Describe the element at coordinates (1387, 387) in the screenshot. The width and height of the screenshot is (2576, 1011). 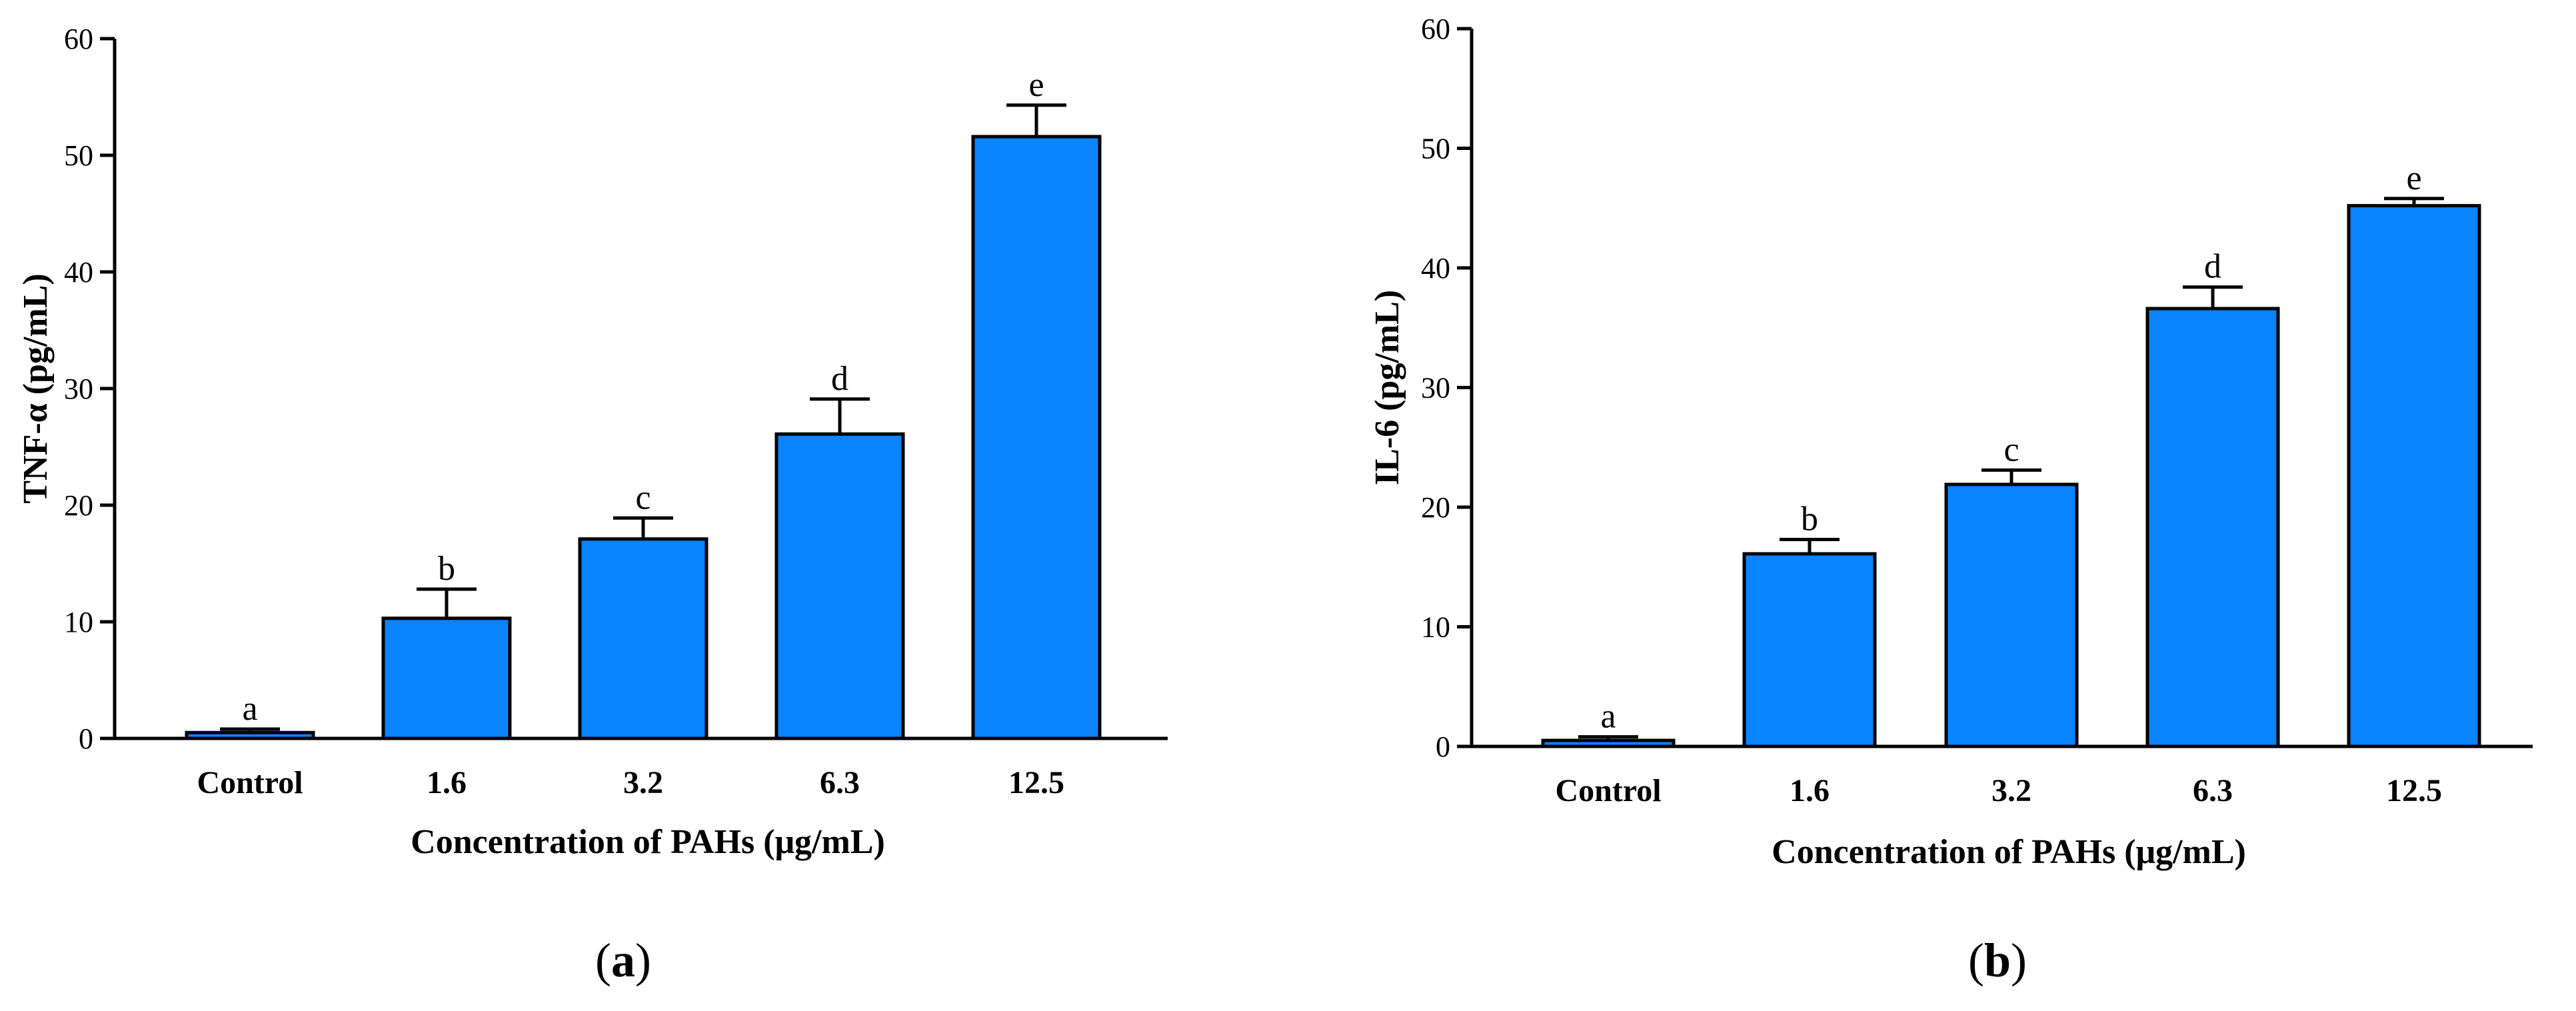
I see `y-axis-title: IL-6 (pg/mL)` at that location.